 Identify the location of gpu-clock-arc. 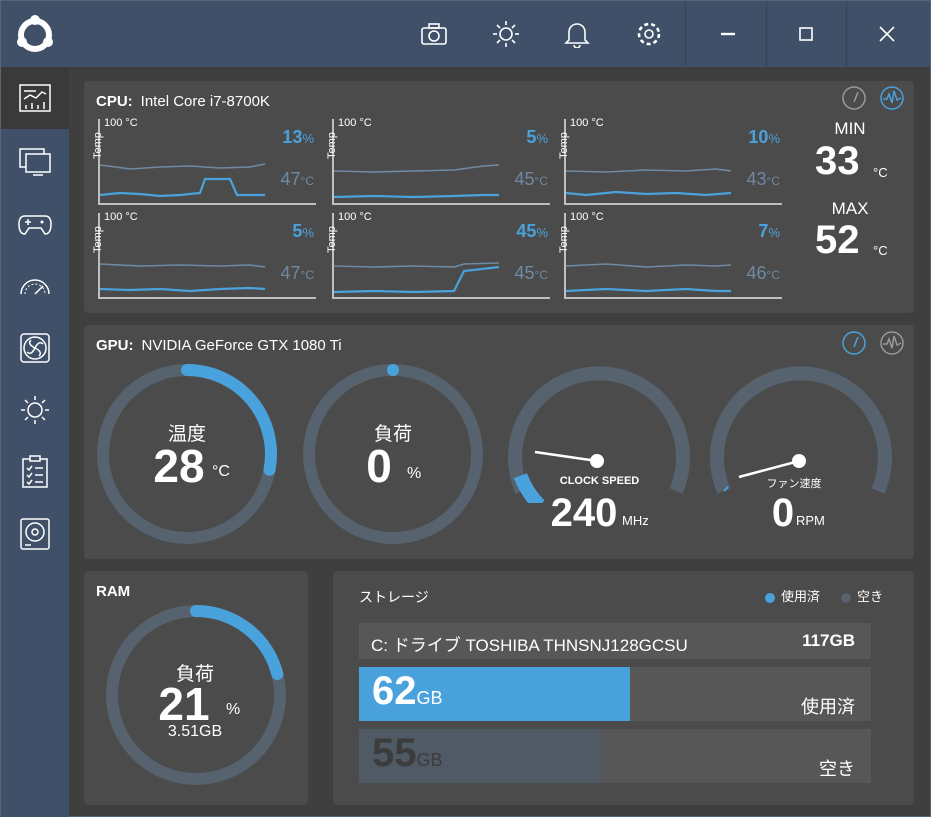
(529, 487).